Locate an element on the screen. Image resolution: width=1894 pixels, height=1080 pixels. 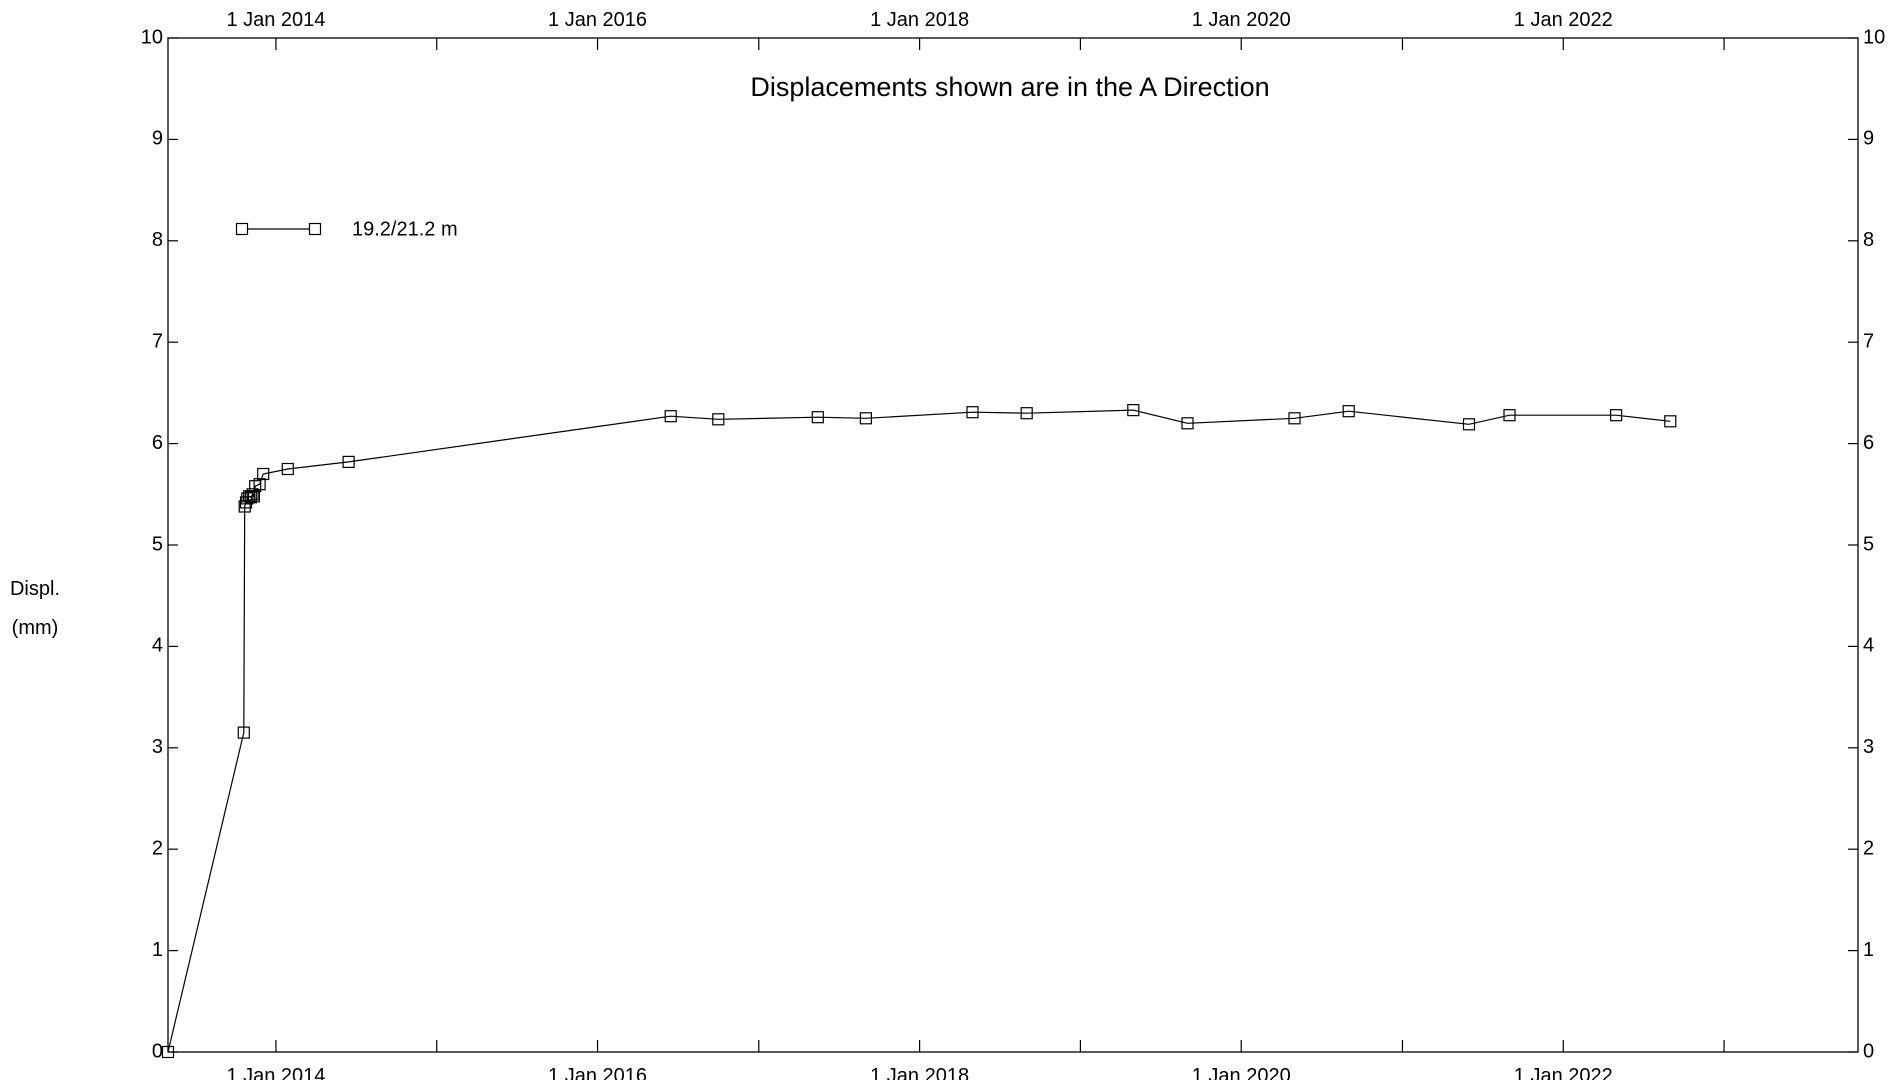
legend-marker-right is located at coordinates (315, 229).